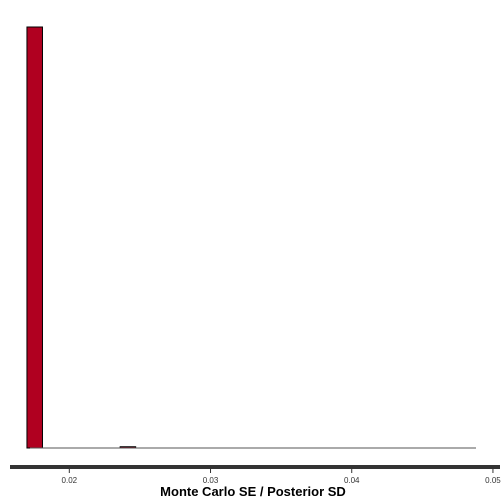 This screenshot has height=504, width=504. Describe the element at coordinates (352, 480) in the screenshot. I see `x-tick-label: 0.04` at that location.